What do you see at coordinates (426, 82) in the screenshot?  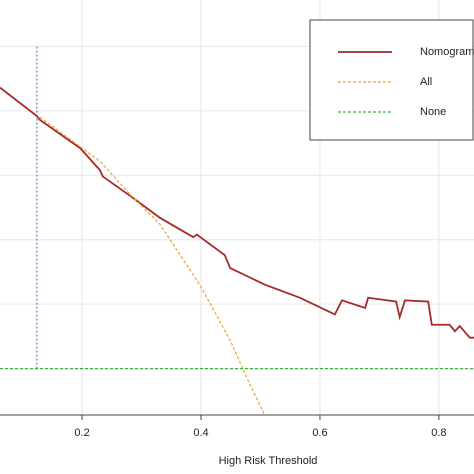 I see `legend-label: All` at bounding box center [426, 82].